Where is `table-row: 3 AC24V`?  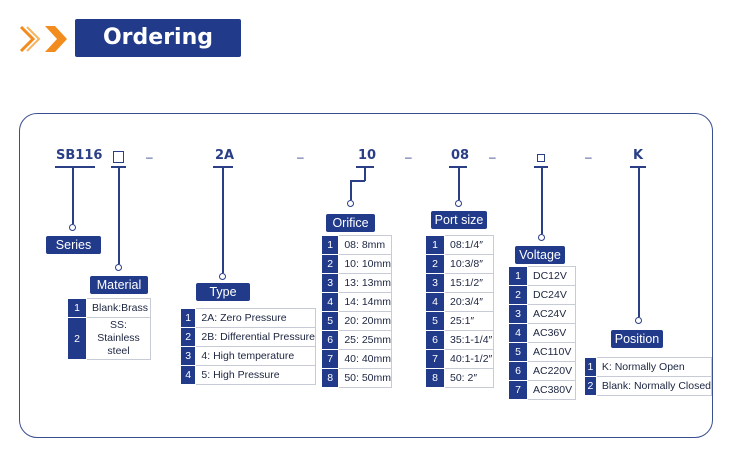 table-row: 3 AC24V is located at coordinates (542, 314).